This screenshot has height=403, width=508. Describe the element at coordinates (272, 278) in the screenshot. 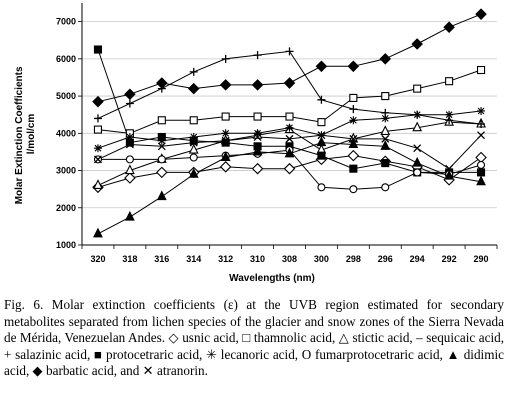

I see `x-axis-label: Wavelengths (nm)` at that location.